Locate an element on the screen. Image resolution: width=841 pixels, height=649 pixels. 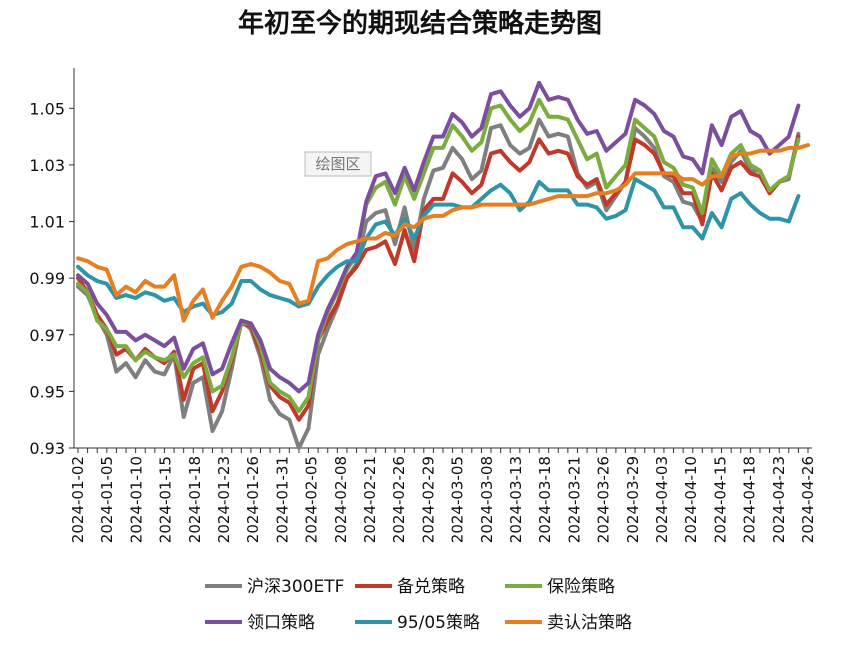
x-tick-label: 2024-02-26 is located at coordinates (399, 499).